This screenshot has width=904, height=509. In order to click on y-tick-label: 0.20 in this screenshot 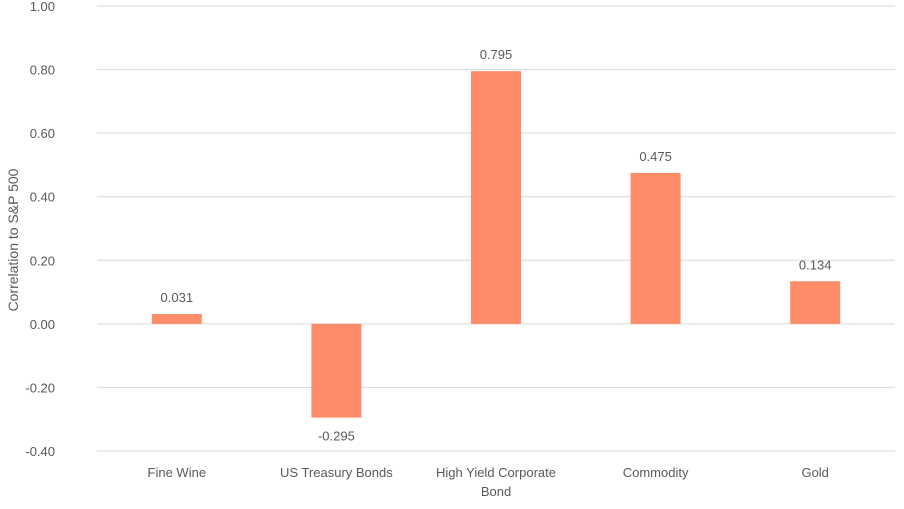, I will do `click(42, 260)`.